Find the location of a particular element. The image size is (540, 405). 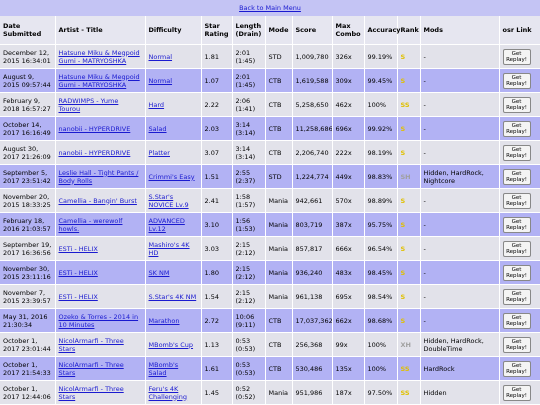

score: 530,486 is located at coordinates (312, 368).